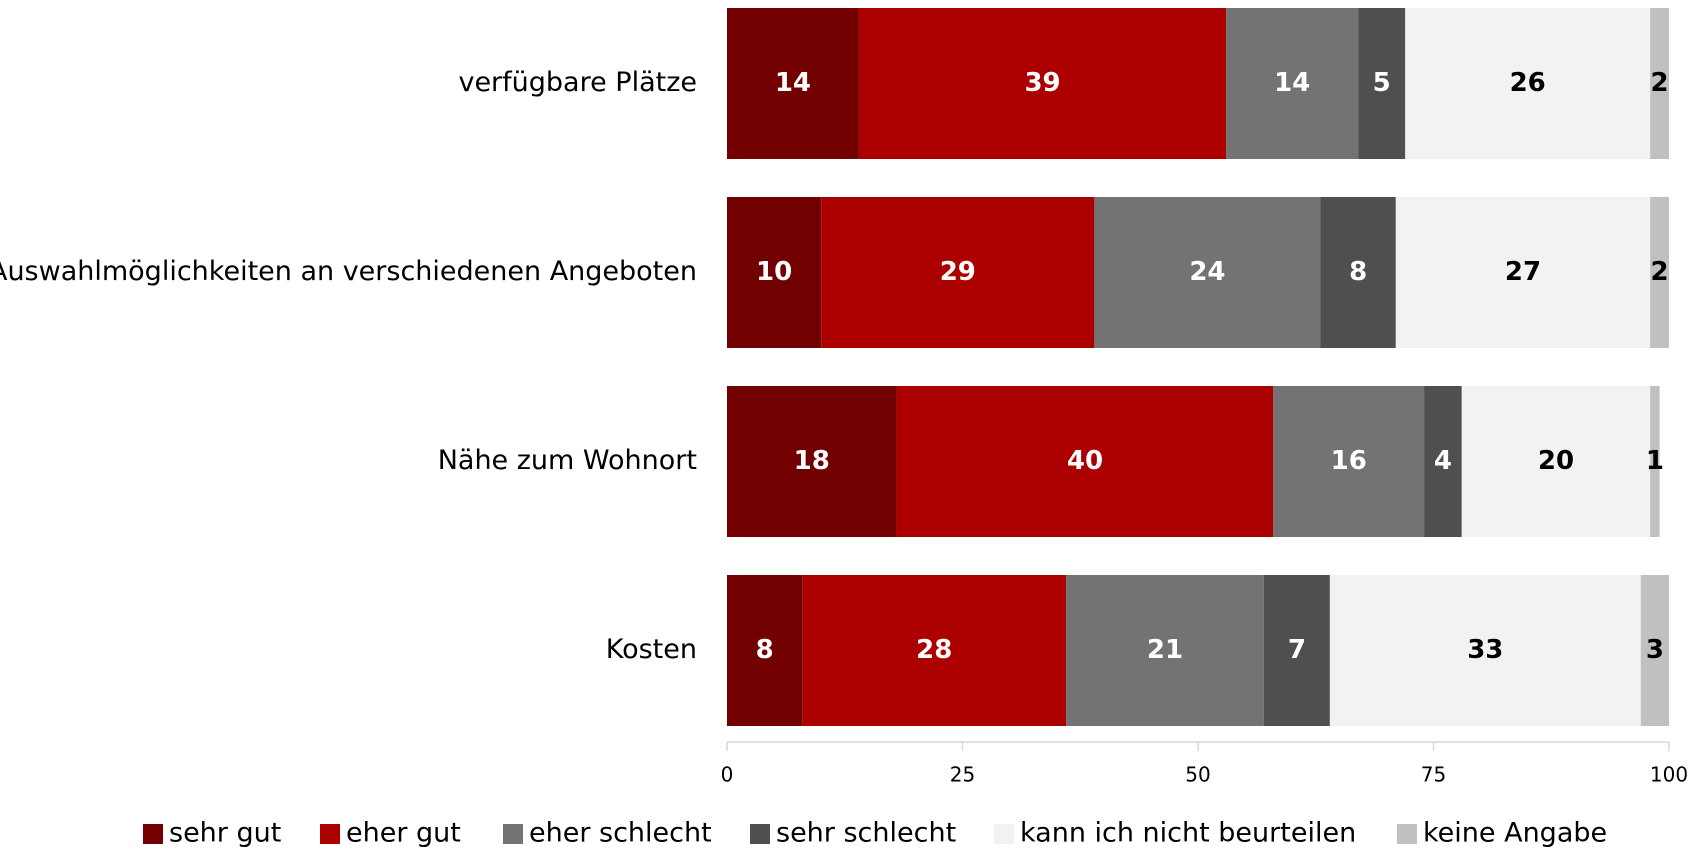 The image size is (1705, 854). I want to click on legend-label: sehr gut, so click(225, 833).